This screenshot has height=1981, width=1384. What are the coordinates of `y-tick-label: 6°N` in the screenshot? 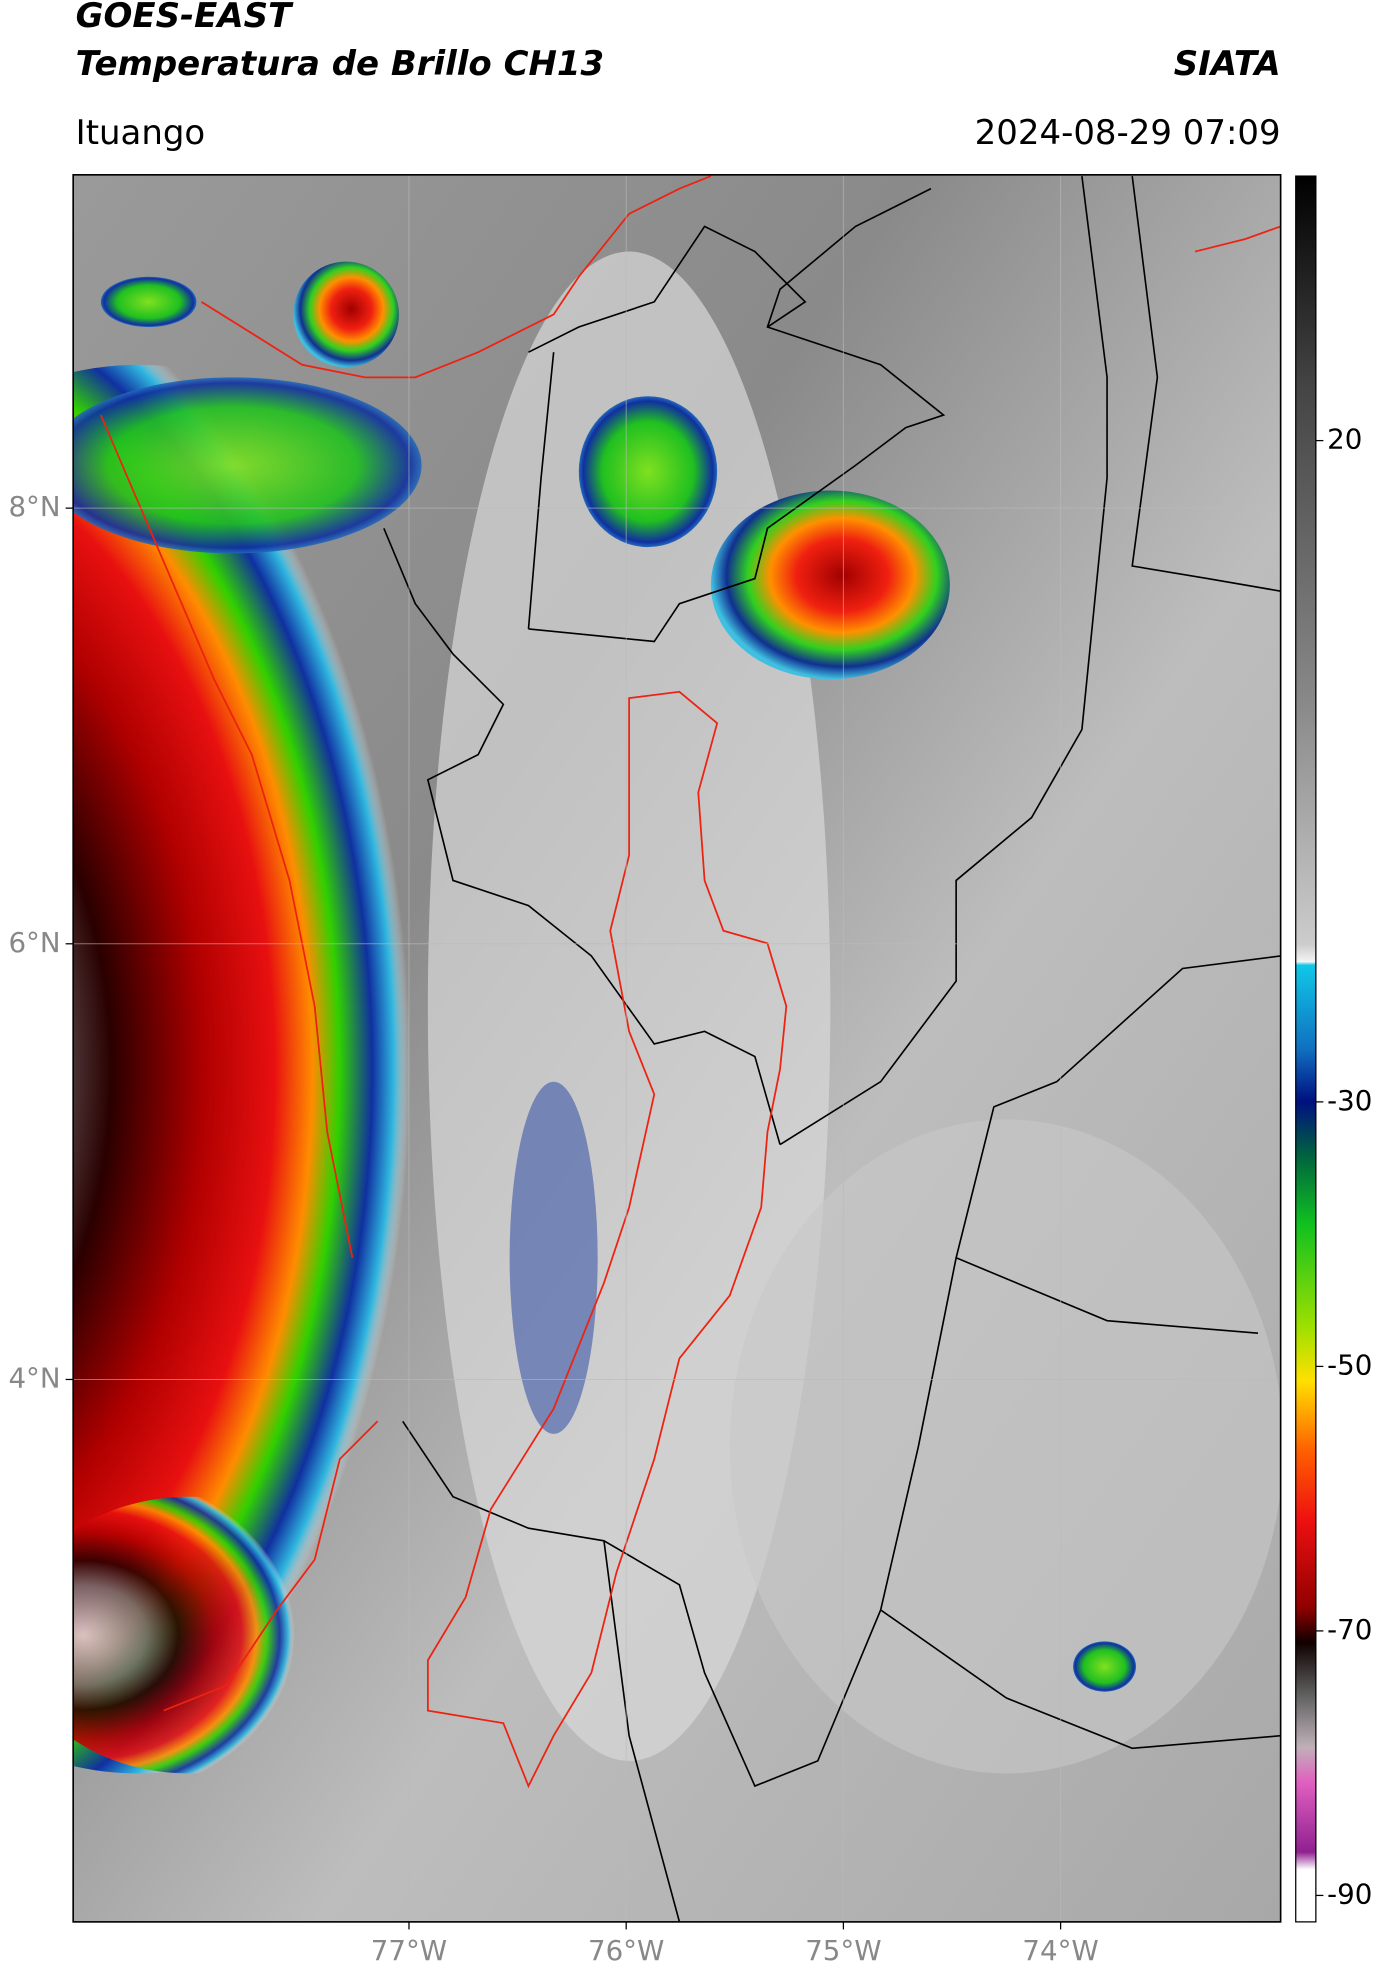 It's located at (34, 942).